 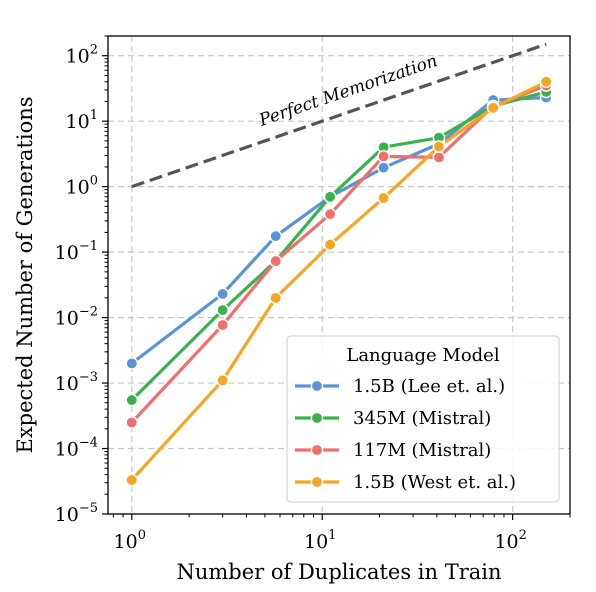 I want to click on y-ticks: 10⁻⁵ 10⁻⁴ 10⁻³ 10⁻² 10⁻¹ 10⁰ 10¹ 10², so click(x=81, y=280).